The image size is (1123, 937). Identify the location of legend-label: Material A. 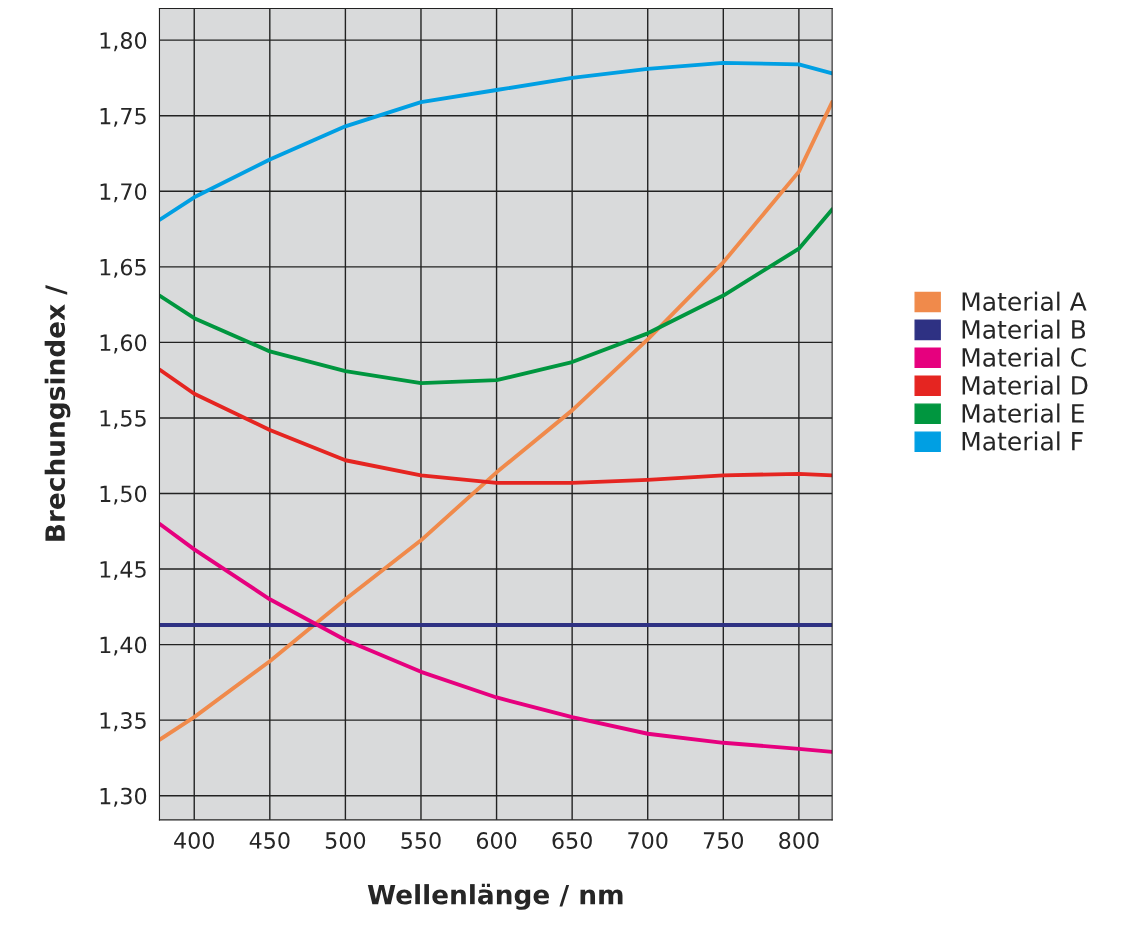
(1024, 301).